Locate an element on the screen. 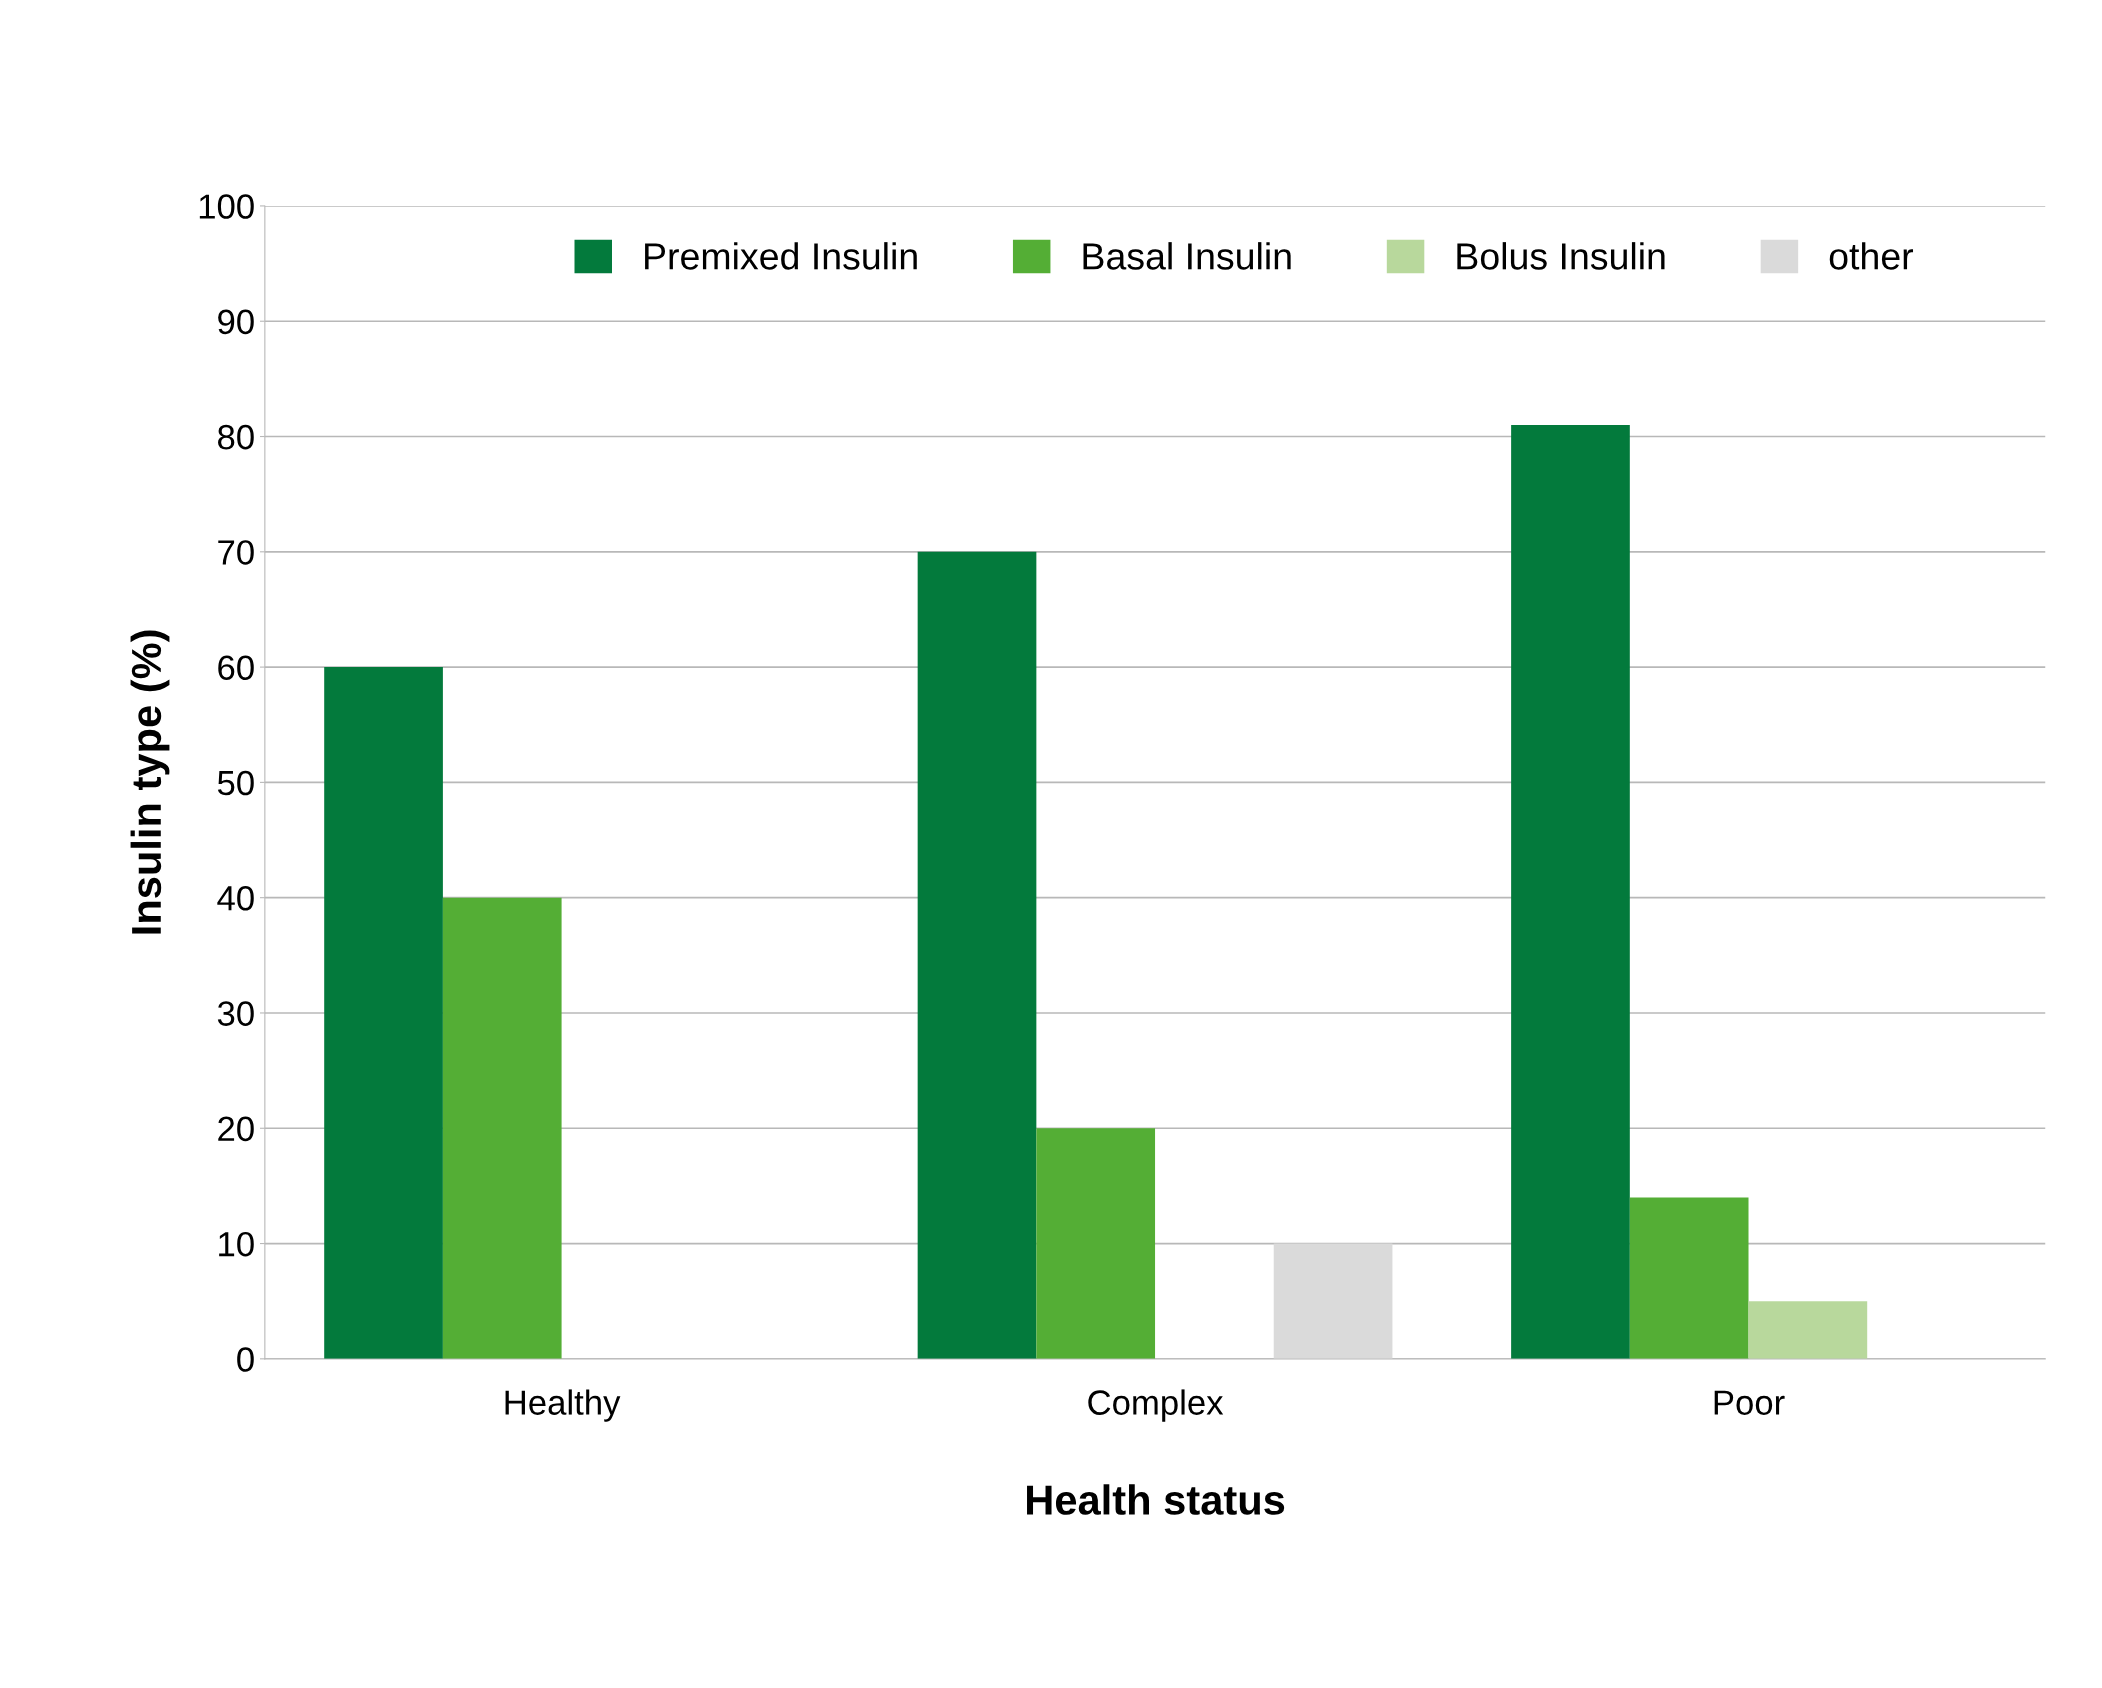 Image resolution: width=2102 pixels, height=1688 pixels. y-tick-label: 0 is located at coordinates (245, 1359).